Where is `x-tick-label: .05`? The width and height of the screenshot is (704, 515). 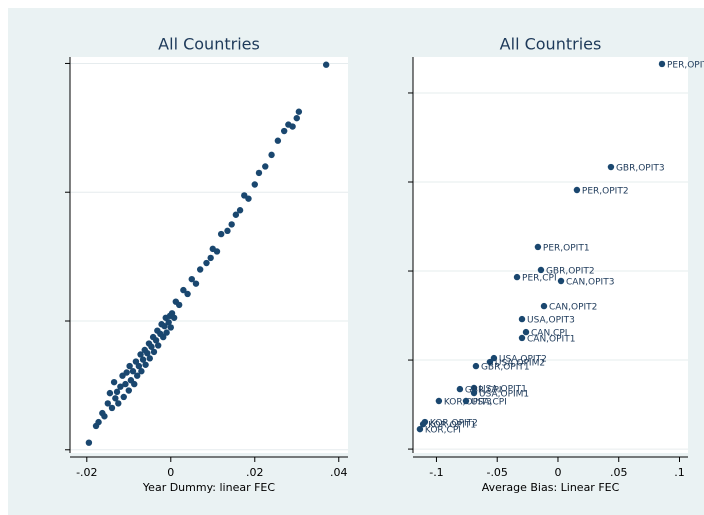
x-tick-label: .05 is located at coordinates (619, 472).